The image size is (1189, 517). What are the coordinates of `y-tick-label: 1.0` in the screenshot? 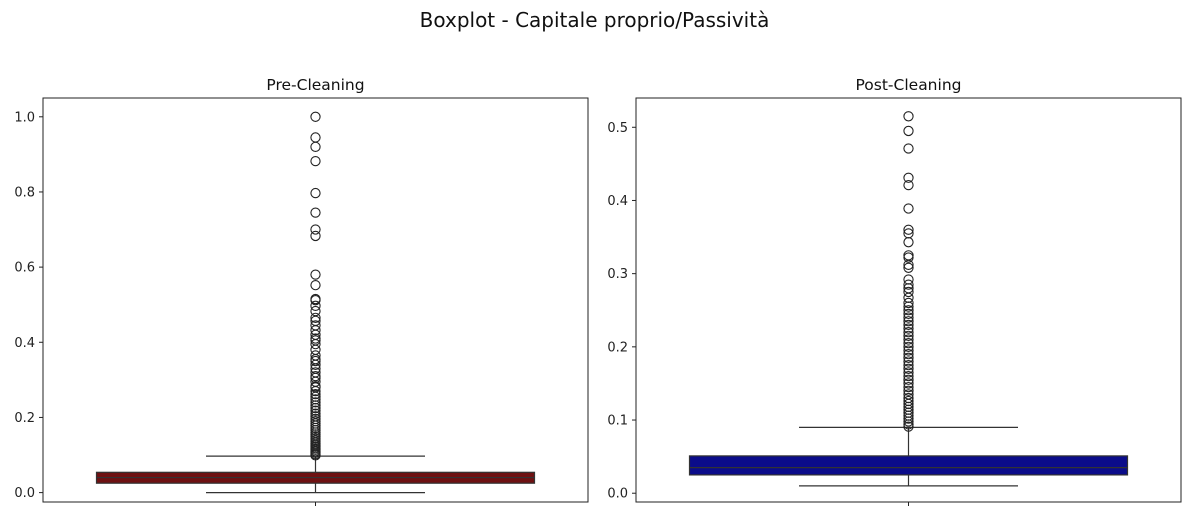 It's located at (24, 117).